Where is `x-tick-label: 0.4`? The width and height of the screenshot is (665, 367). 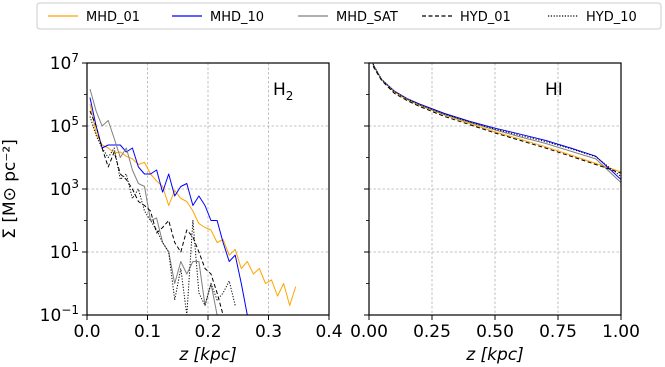
x-tick-label: 0.4 is located at coordinates (328, 332).